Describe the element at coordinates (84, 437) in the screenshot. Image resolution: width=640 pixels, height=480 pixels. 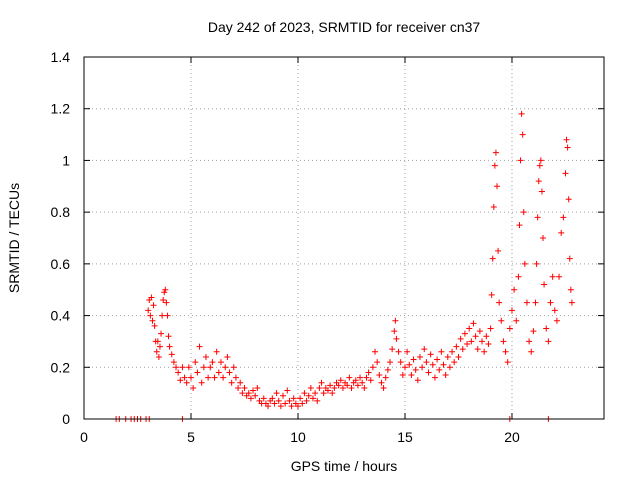
I see `x-tick-label: 0` at that location.